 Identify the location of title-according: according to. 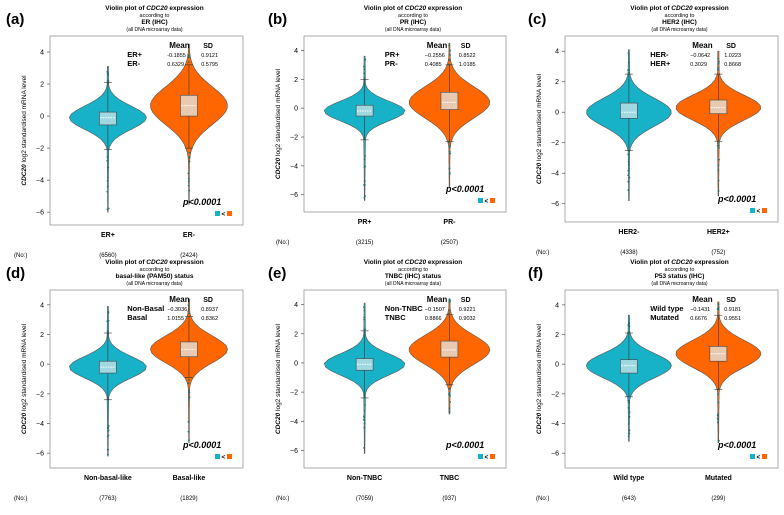
(680, 16).